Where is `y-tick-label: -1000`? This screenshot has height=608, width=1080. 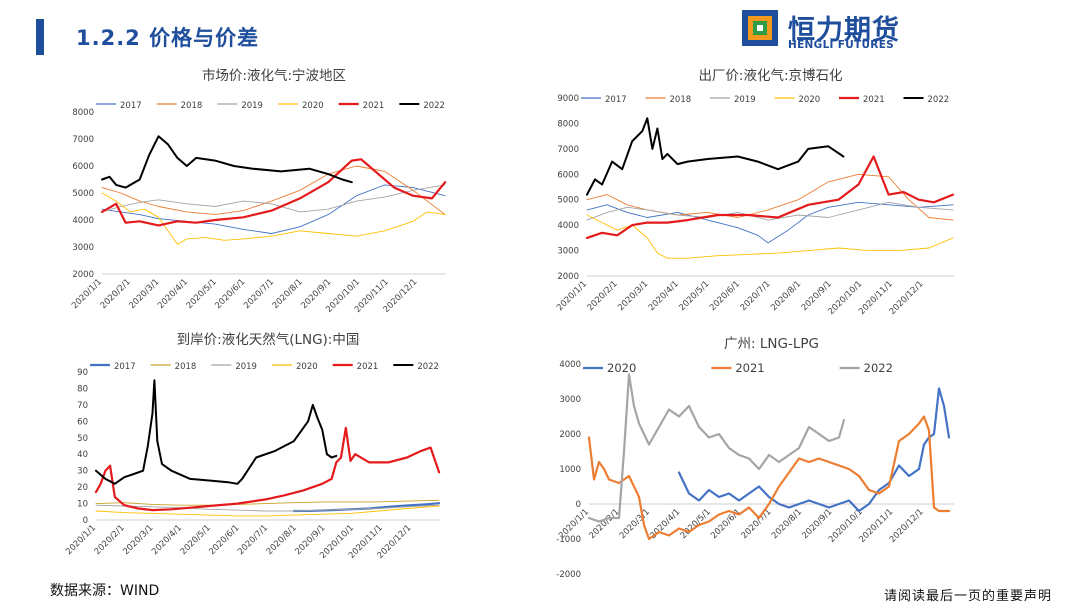 y-tick-label: -1000 is located at coordinates (568, 540).